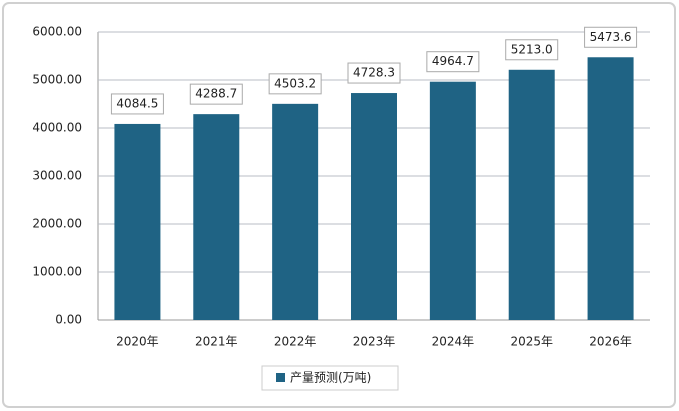 The height and width of the screenshot is (411, 679). What do you see at coordinates (531, 342) in the screenshot?
I see `x-tick-label: 2025年` at bounding box center [531, 342].